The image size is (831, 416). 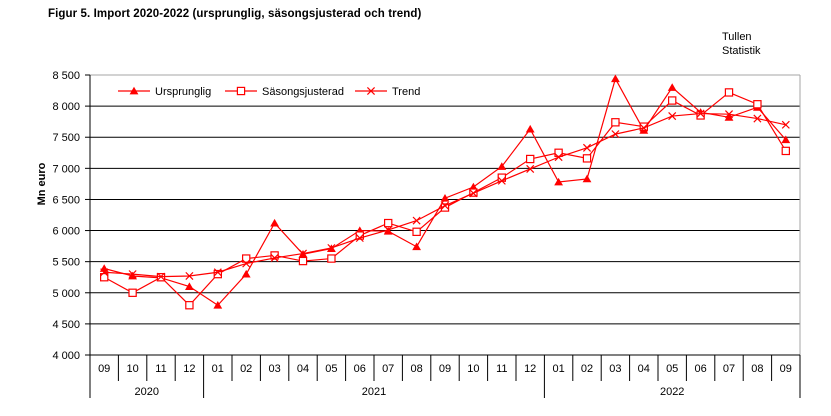 What do you see at coordinates (374, 392) in the screenshot?
I see `year-label: 2021` at bounding box center [374, 392].